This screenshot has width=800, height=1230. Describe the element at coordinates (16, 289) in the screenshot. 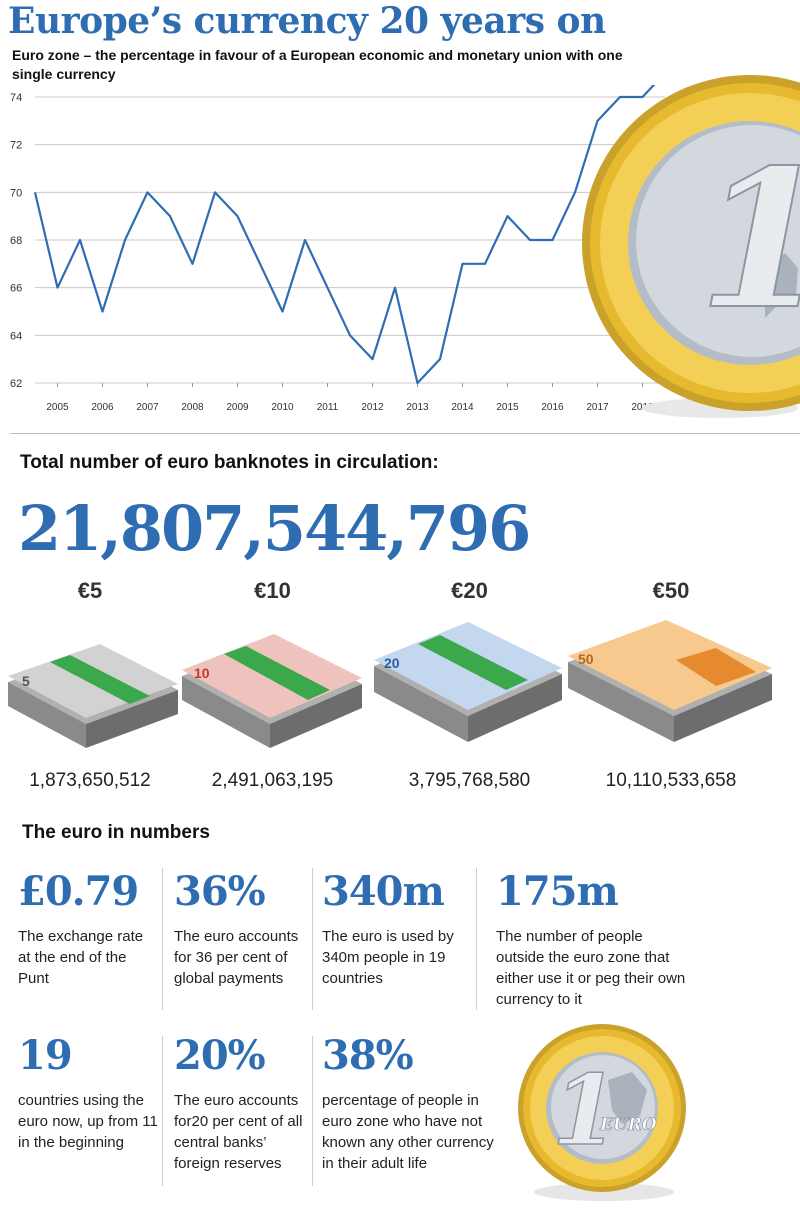

I see `y-tick-label: 66` at that location.